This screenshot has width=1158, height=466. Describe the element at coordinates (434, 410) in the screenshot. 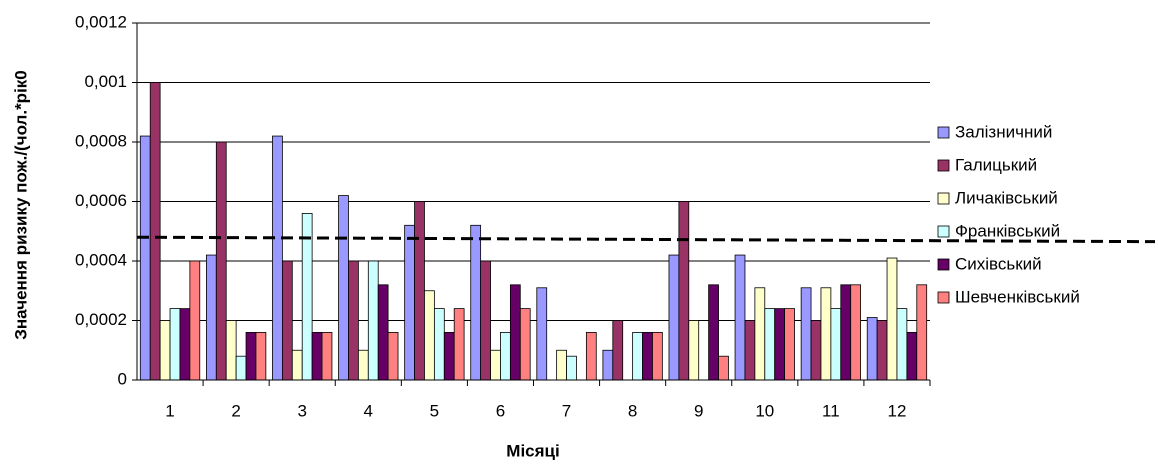

I see `x-tick-label: 5` at that location.